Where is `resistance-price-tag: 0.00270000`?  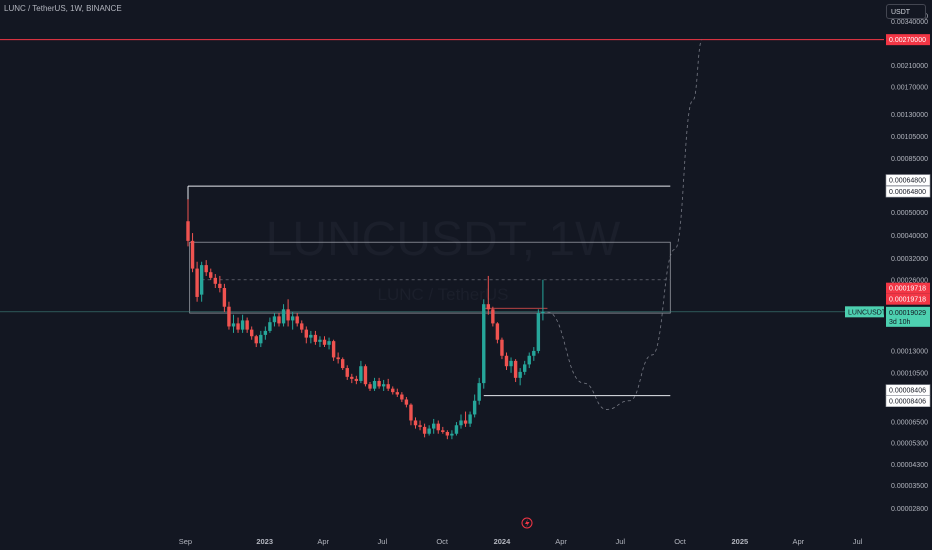 resistance-price-tag: 0.00270000 is located at coordinates (908, 40).